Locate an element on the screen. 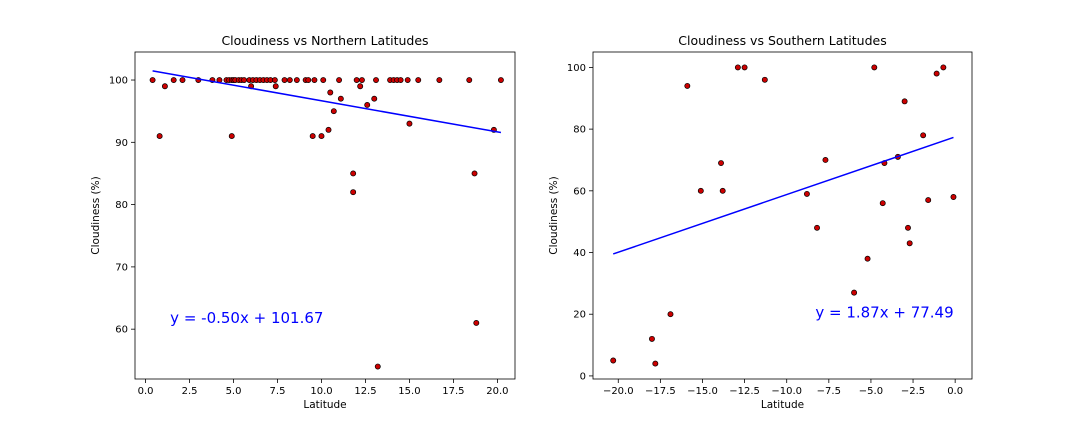 This screenshot has height=432, width=1080. x-tick-label: 20.0 is located at coordinates (497, 391).